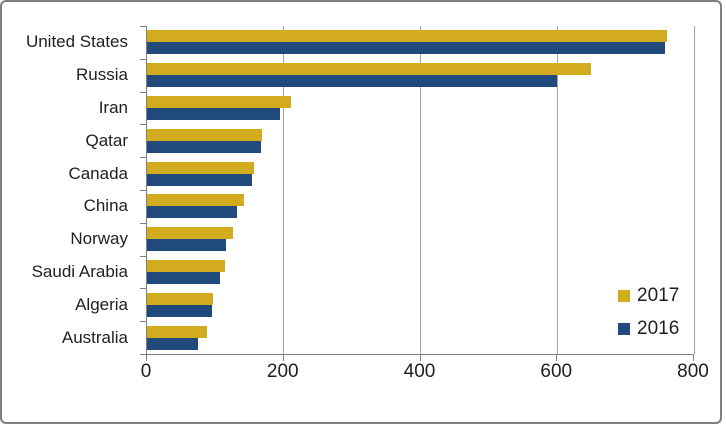 This screenshot has width=726, height=428. I want to click on category-row-australia, so click(420, 337).